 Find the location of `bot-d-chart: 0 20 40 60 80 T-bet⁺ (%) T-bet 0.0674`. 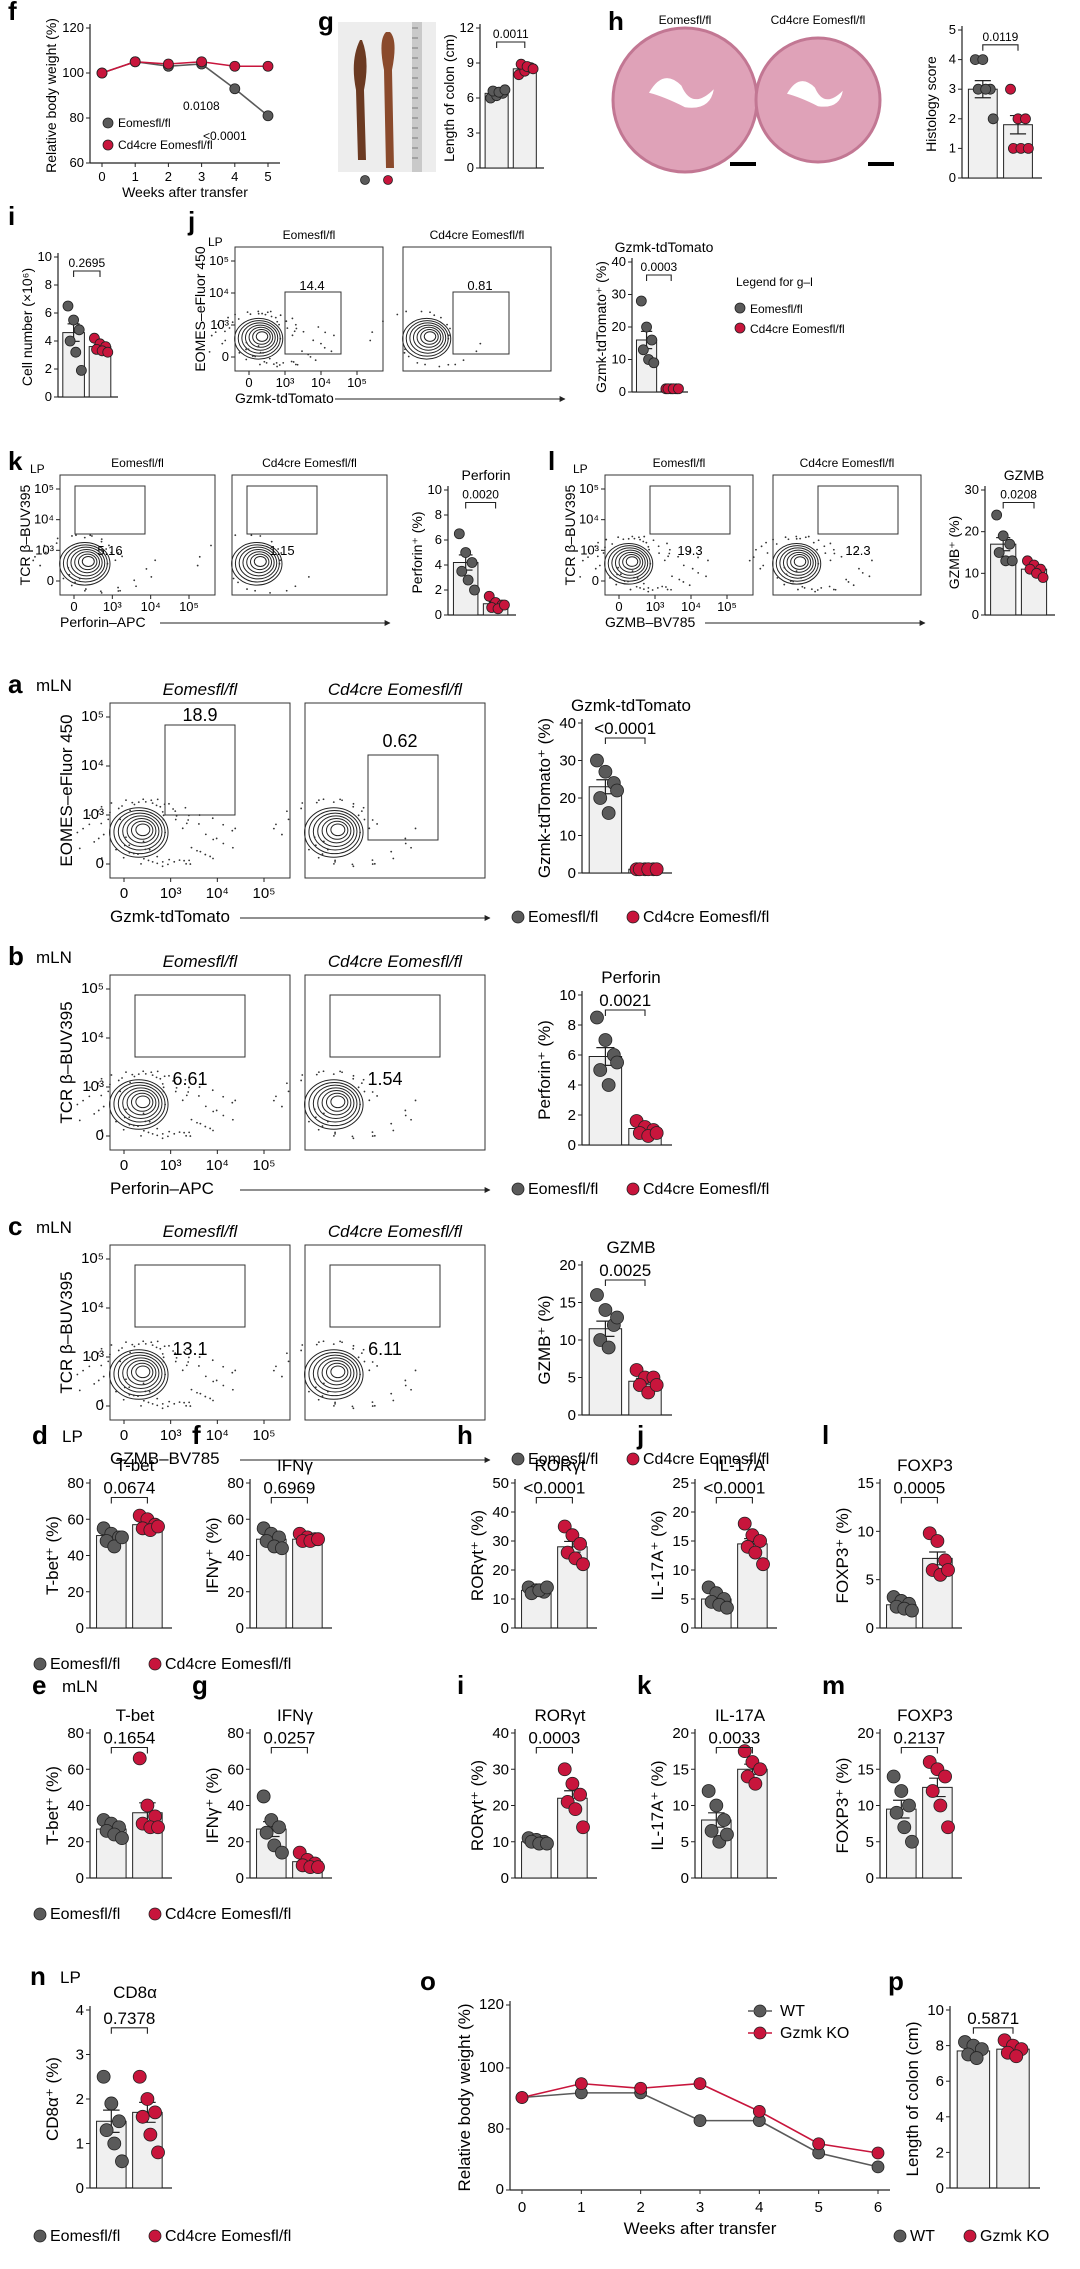

bot-d-chart: 0 20 40 60 80 T-bet⁺ (%) T-bet 0.0674 is located at coordinates (107, 1546).